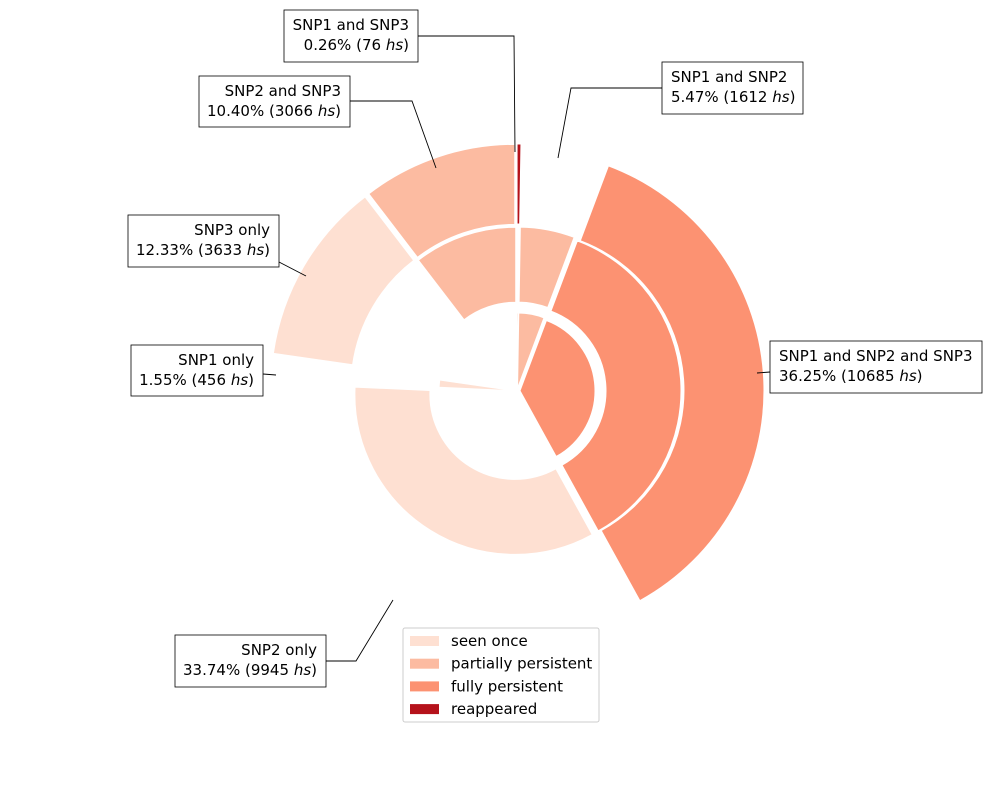  I want to click on annotation-snp2-only: SNP2 only 33.74% (9945 hs), so click(284, 643).